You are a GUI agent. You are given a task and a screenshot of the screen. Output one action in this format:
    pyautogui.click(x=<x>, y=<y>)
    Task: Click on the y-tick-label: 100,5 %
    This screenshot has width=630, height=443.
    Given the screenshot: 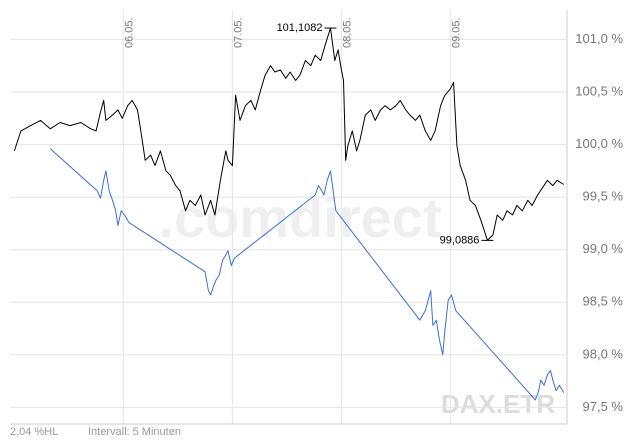 What is the action you would take?
    pyautogui.click(x=599, y=90)
    